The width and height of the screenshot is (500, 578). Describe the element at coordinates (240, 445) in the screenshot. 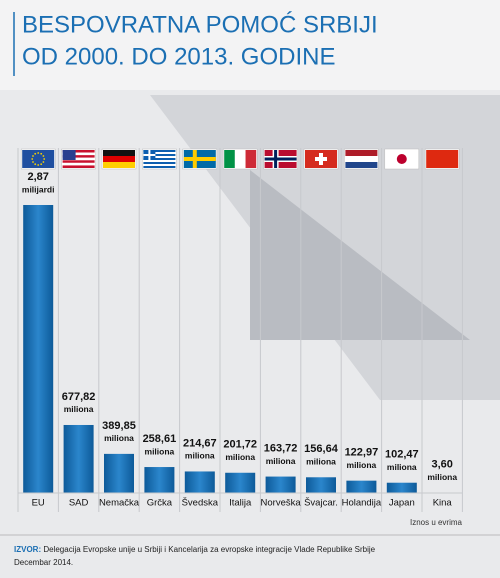

I see `value-label: 201,72` at that location.